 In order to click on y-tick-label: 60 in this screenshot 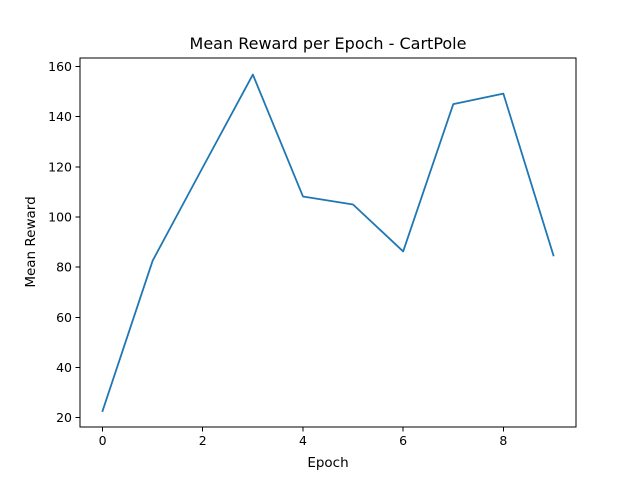, I will do `click(64, 317)`.